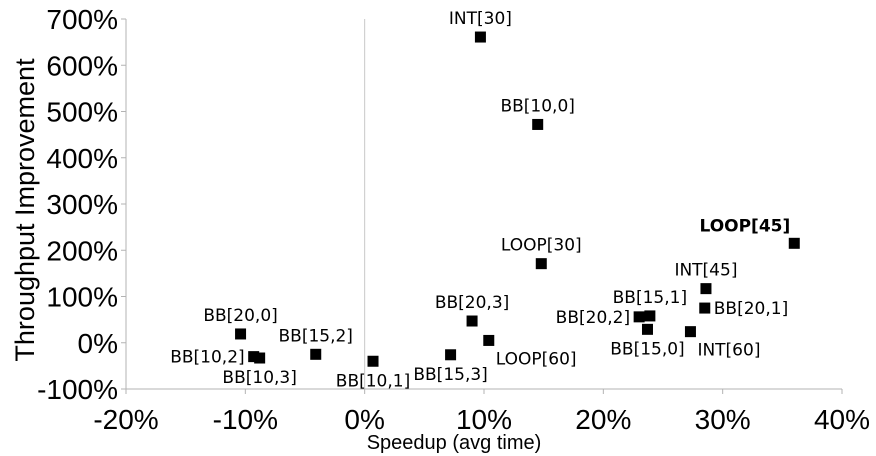 The image size is (876, 456). I want to click on y-tick-label: 400%, so click(82, 158).